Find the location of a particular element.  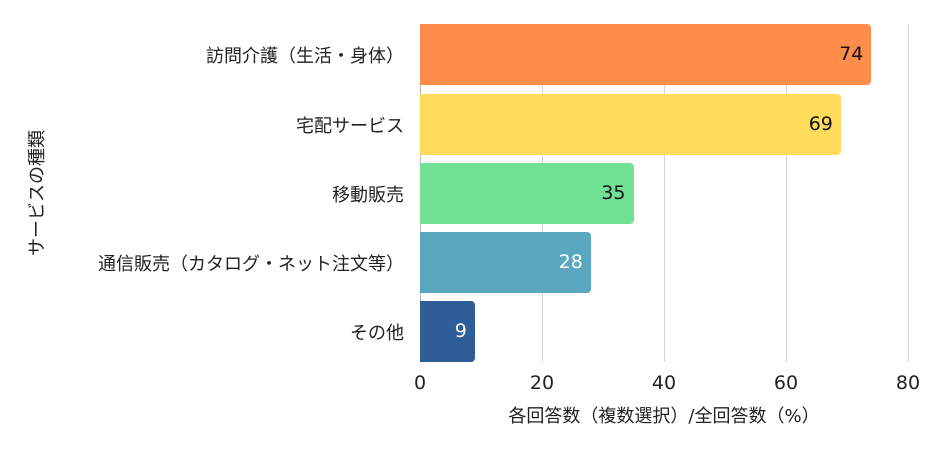

bar-value-label: 9 is located at coordinates (460, 331).